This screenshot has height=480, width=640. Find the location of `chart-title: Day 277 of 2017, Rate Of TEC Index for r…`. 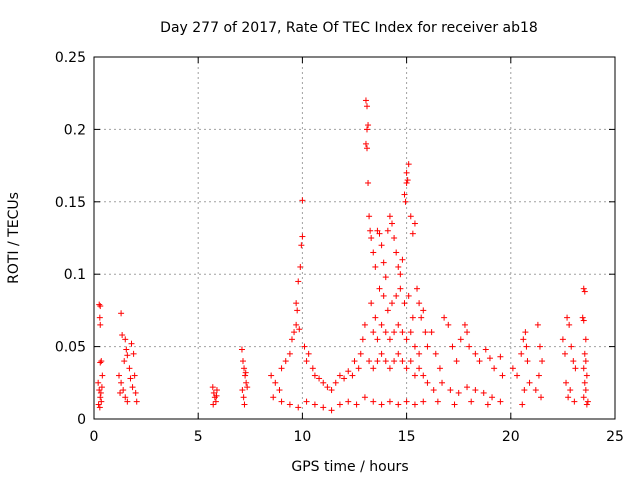

chart-title: Day 277 of 2017, Rate Of TEC Index for r… is located at coordinates (349, 28).